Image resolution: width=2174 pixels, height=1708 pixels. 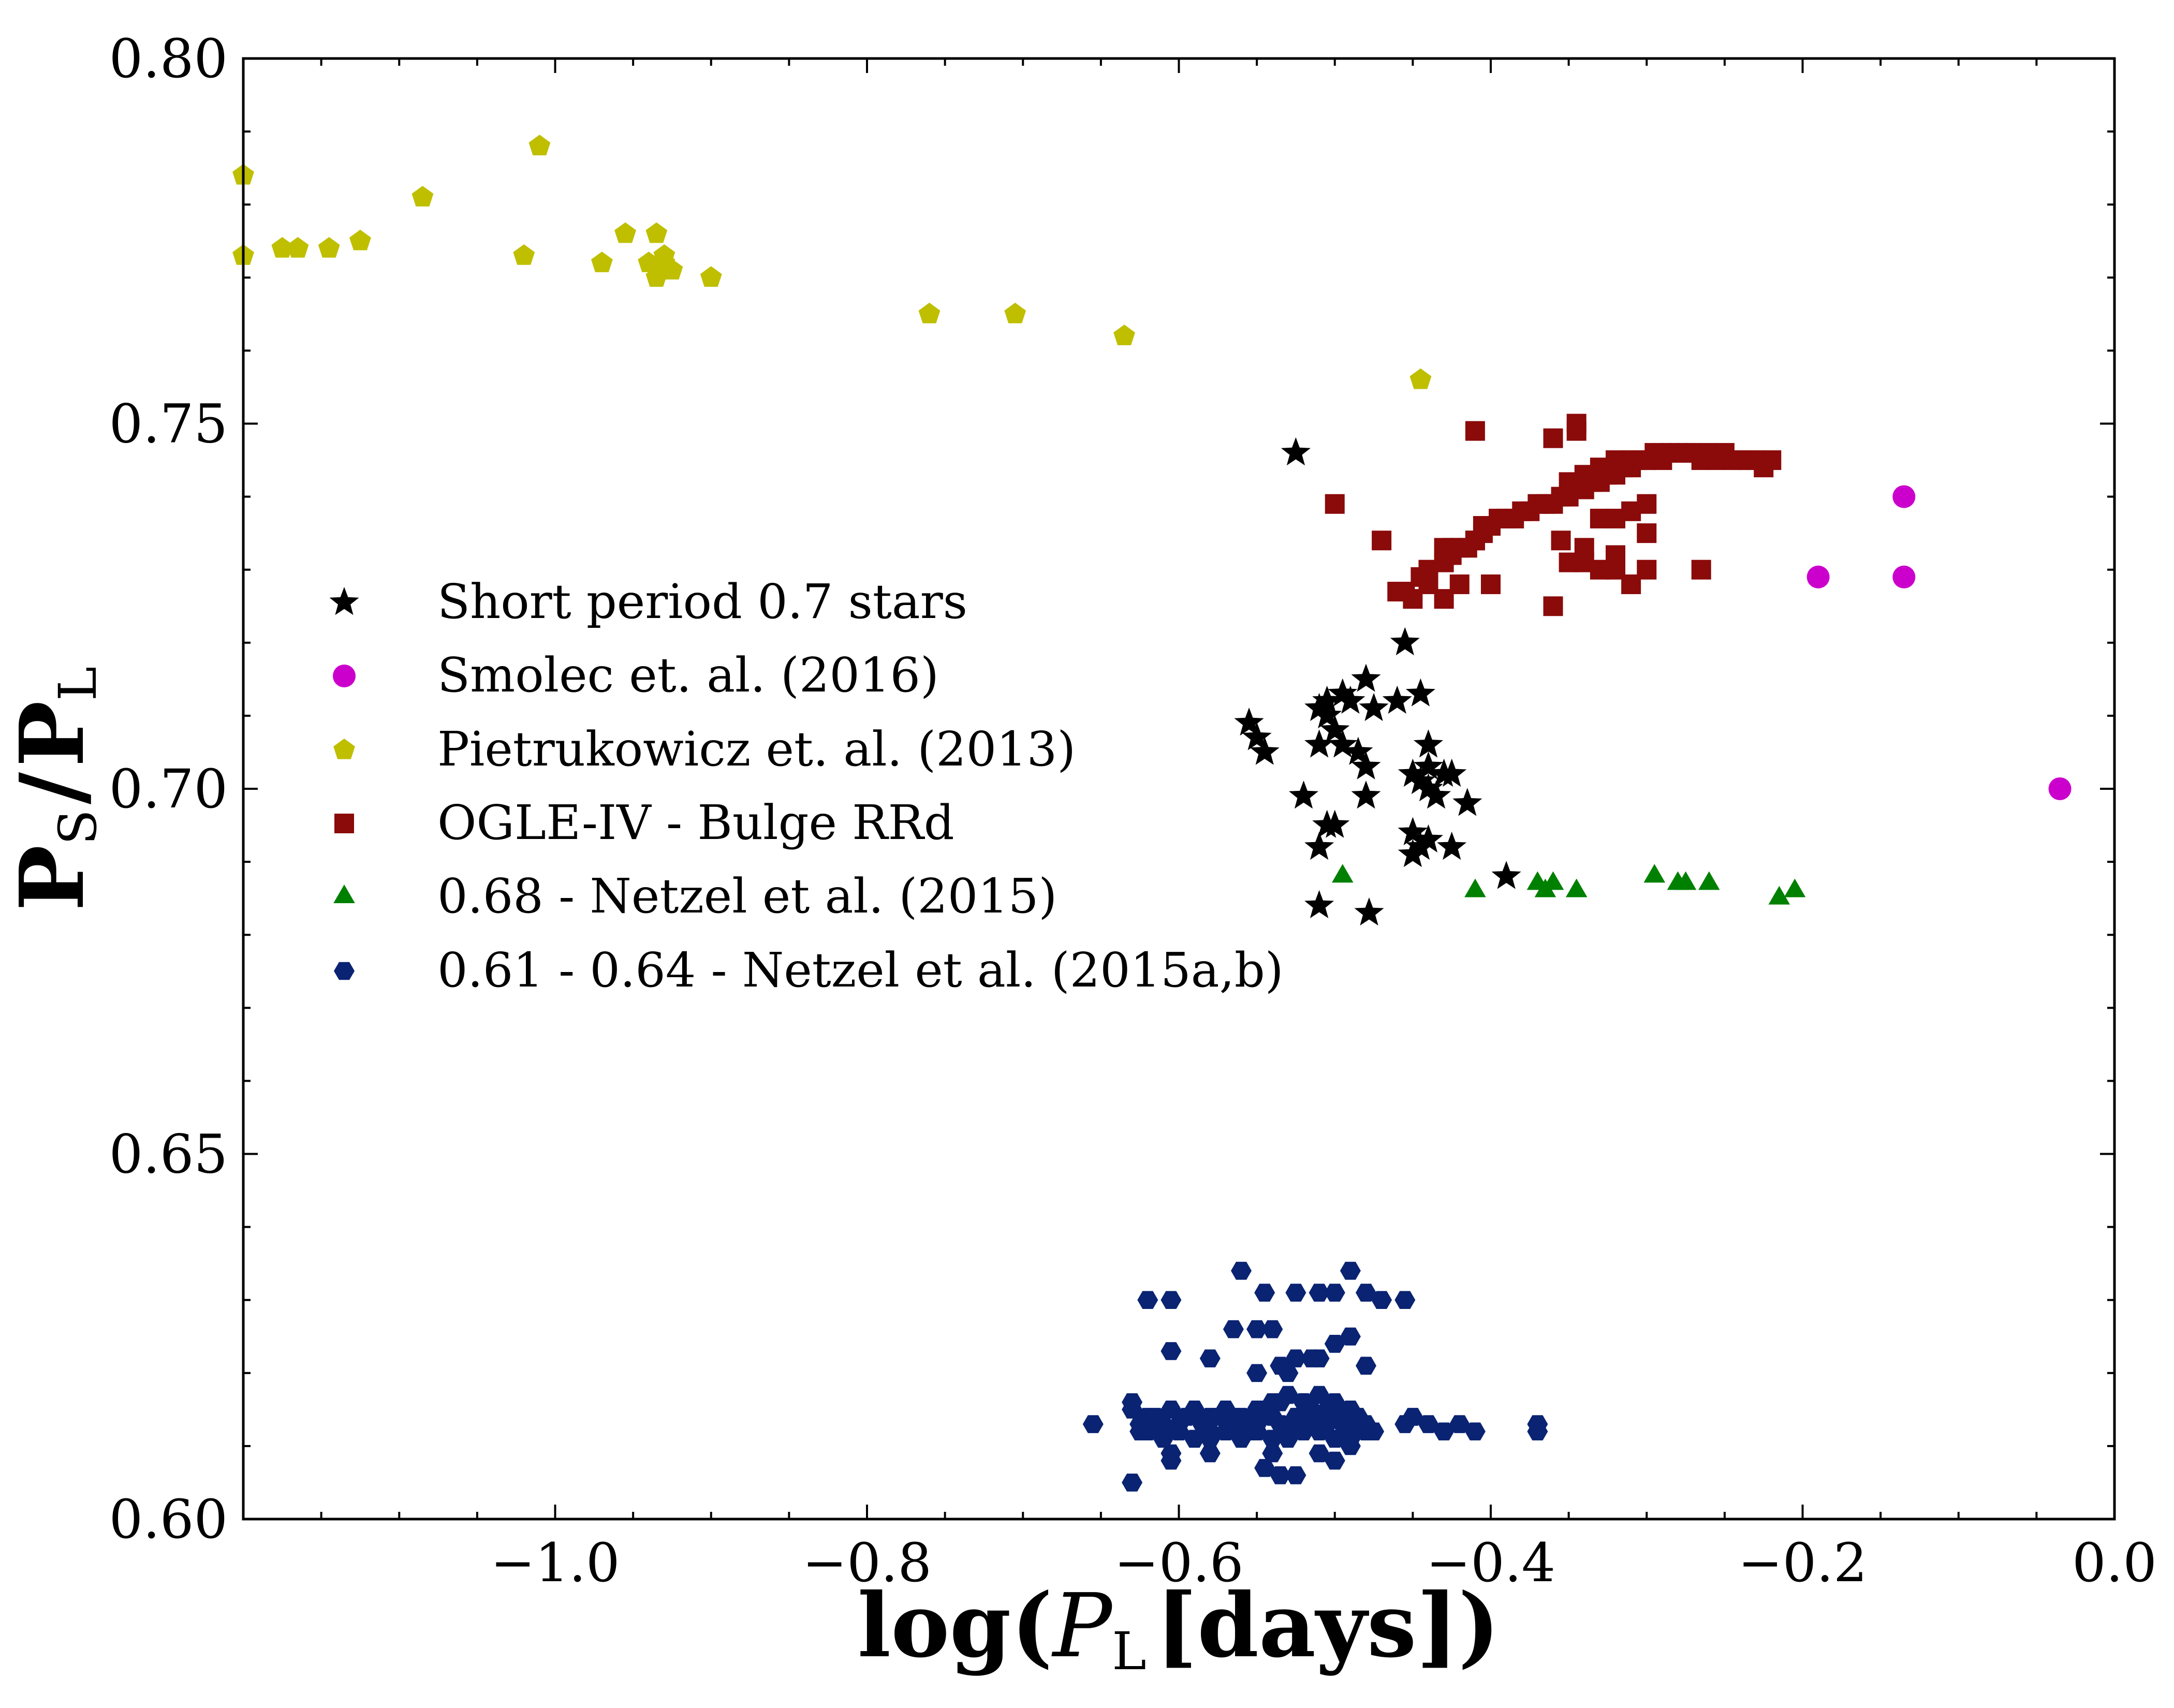 I want to click on legend-entry: Short period 0.7 stars, so click(x=648, y=601).